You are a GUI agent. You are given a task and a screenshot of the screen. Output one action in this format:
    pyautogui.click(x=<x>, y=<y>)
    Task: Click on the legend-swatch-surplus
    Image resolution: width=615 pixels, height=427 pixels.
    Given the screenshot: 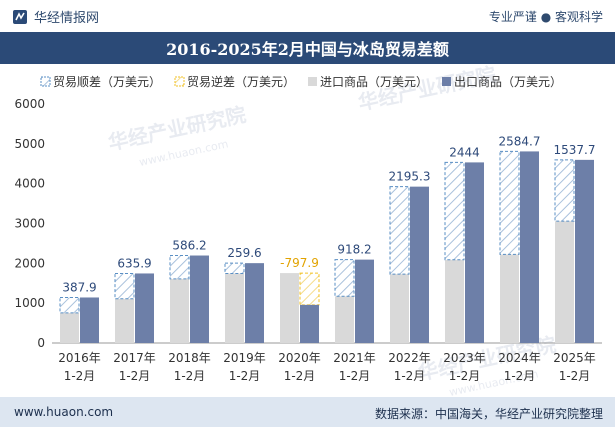 What is the action you would take?
    pyautogui.click(x=45, y=81)
    